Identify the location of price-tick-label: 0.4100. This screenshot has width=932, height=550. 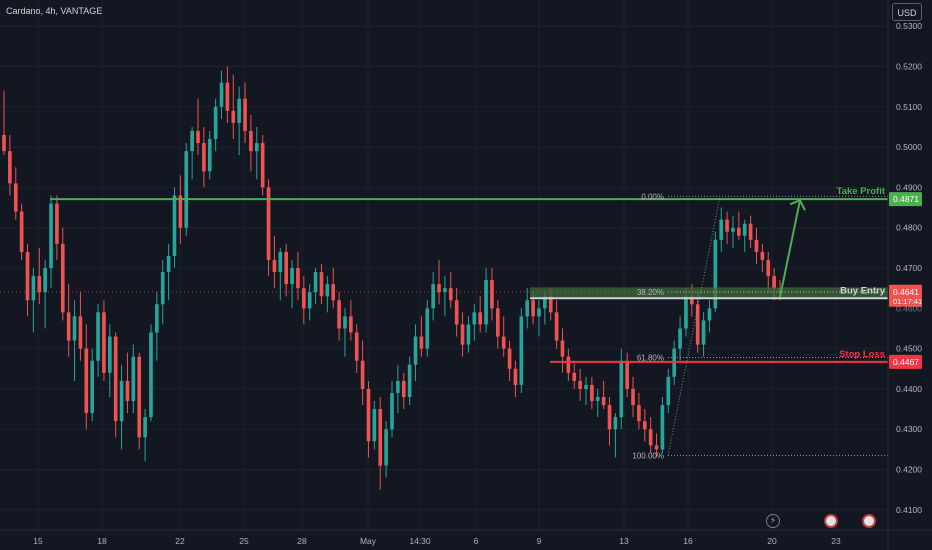
(909, 510).